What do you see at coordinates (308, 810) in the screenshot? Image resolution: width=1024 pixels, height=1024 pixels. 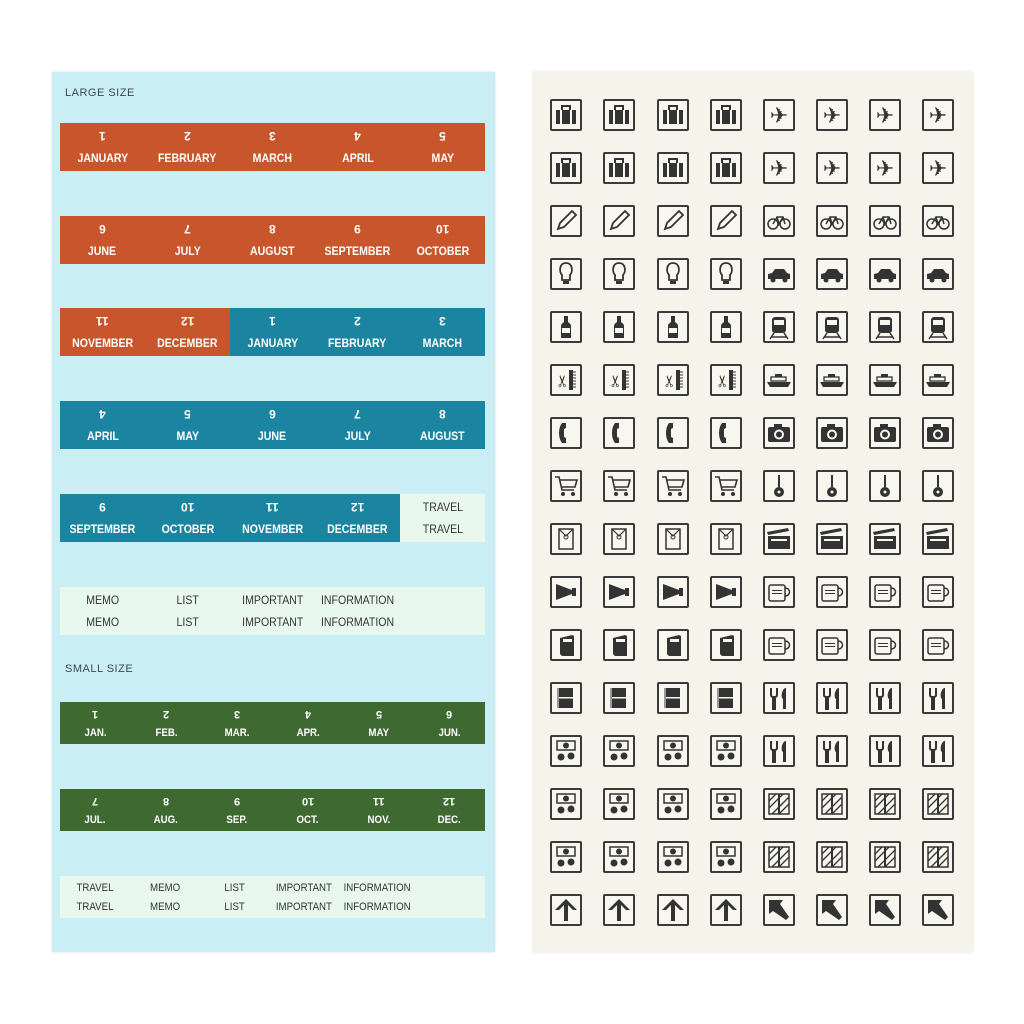 I see `sticker-tab: 10 OCT.` at bounding box center [308, 810].